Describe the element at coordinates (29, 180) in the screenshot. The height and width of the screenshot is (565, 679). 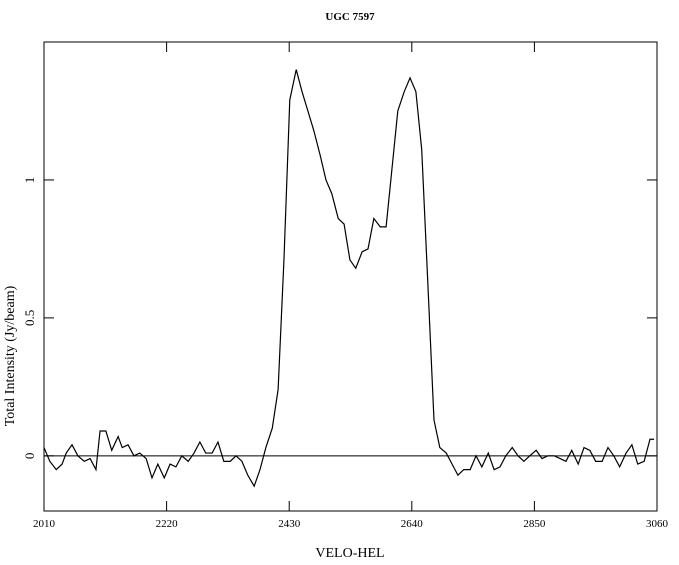
I see `y-tick-label: 1` at that location.